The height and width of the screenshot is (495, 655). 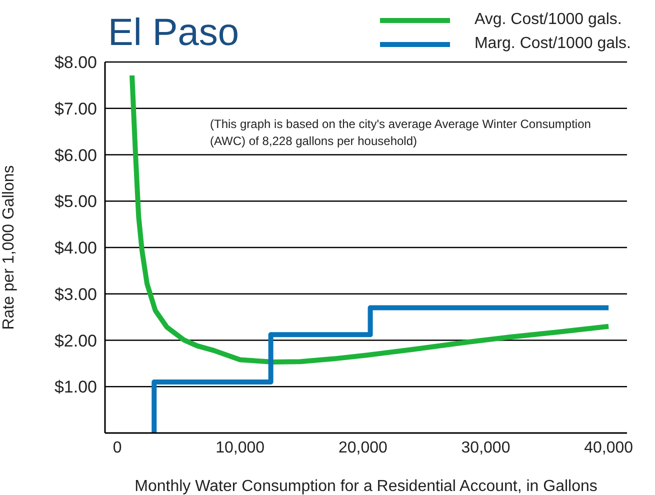 What do you see at coordinates (240, 447) in the screenshot?
I see `x-tick-label: 10,000` at bounding box center [240, 447].